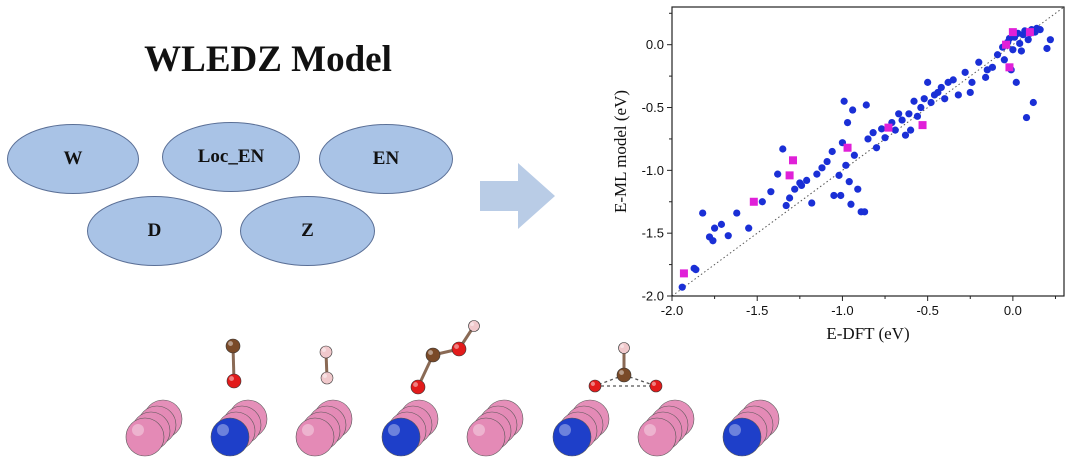 The width and height of the screenshot is (1075, 457). I want to click on y-axis-label: E-ML model (eV), so click(620, 151).